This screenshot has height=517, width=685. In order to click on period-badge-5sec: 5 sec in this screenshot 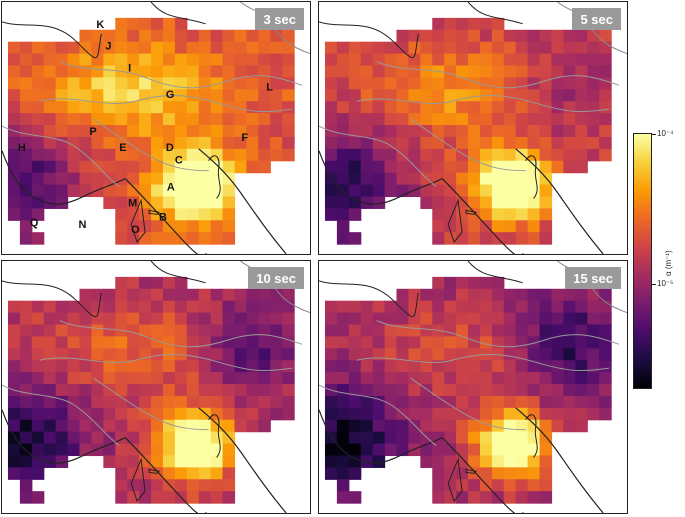, I will do `click(596, 19)`.